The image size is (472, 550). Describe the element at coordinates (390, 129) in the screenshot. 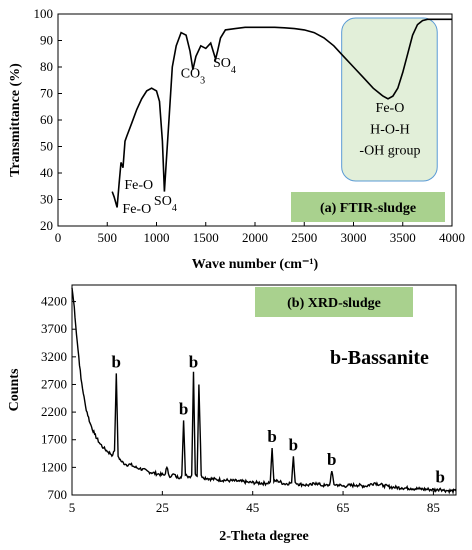

I see `ftir-band-annotation: H-O-H` at that location.